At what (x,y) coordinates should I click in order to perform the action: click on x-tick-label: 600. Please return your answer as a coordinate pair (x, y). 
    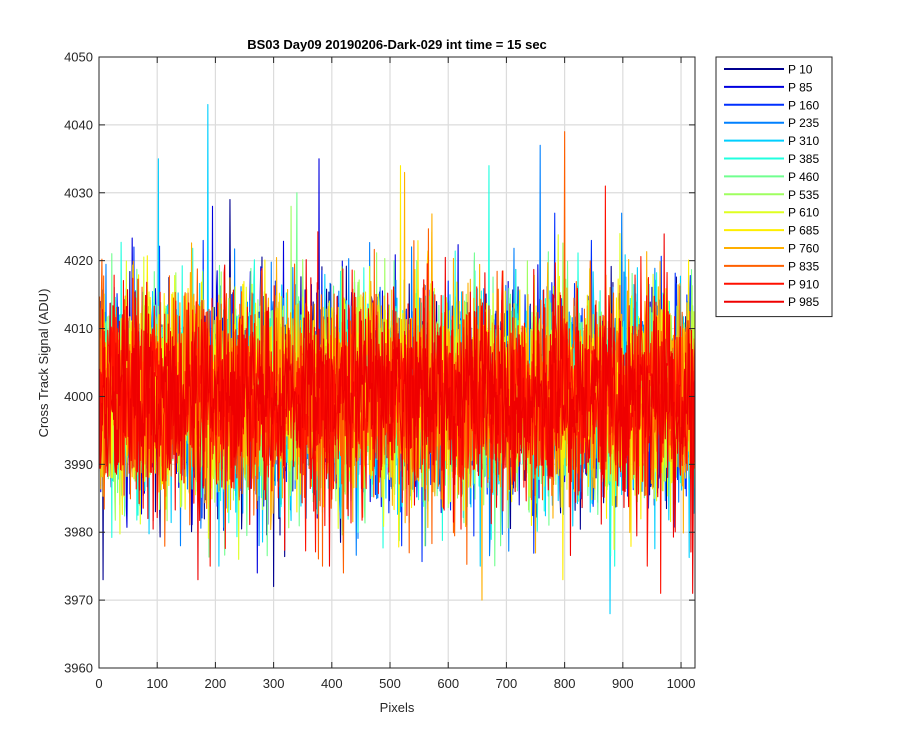
    Looking at the image, I should click on (448, 683).